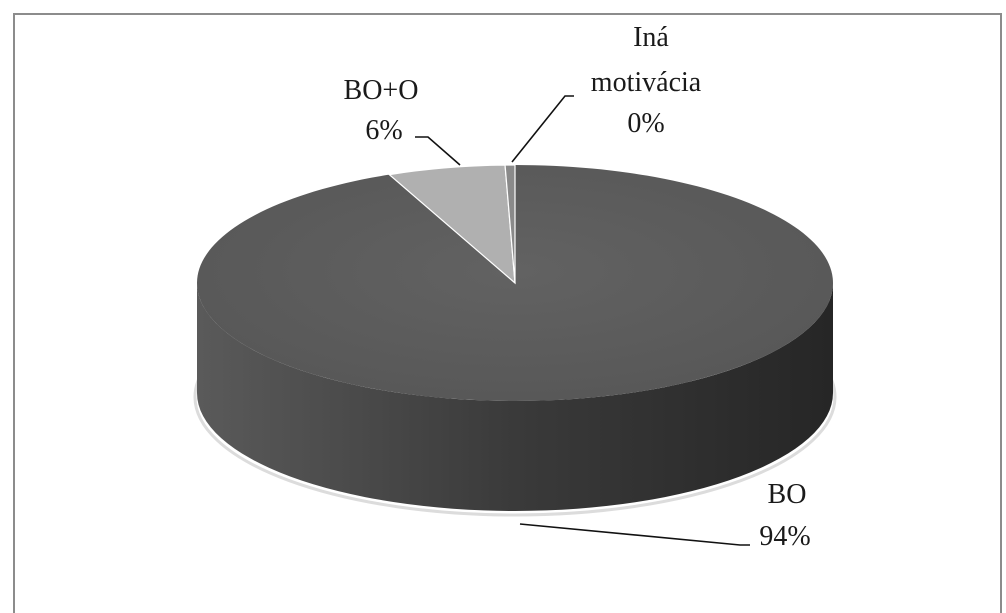  Describe the element at coordinates (645, 123) in the screenshot. I see `label-other-value: 0%` at that location.